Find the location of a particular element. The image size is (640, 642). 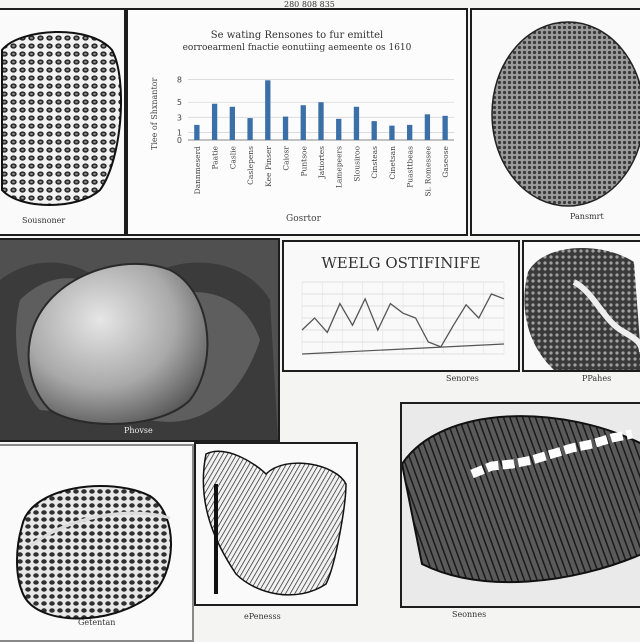

ribbed-structure-illustration is located at coordinates (521, 505).